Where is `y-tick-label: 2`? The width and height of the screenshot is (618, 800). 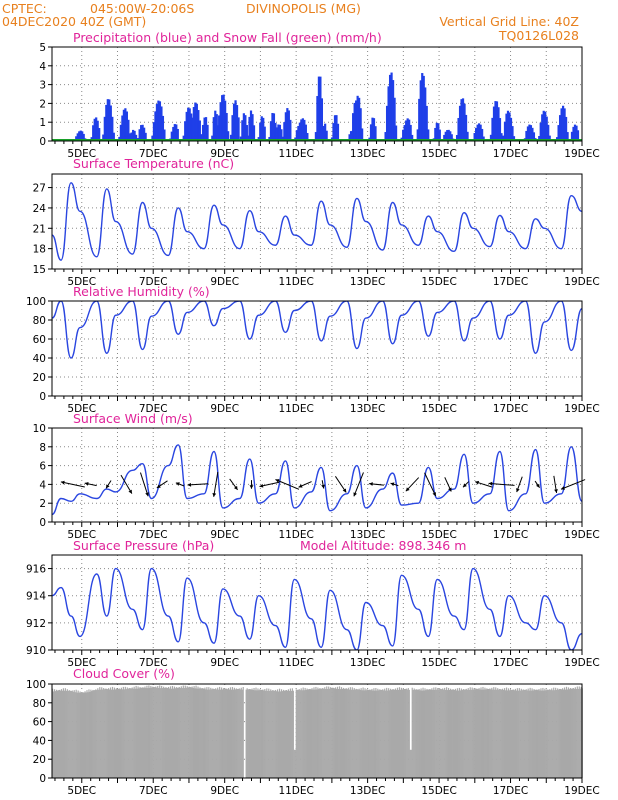 y-tick-label: 2 is located at coordinates (42, 104).